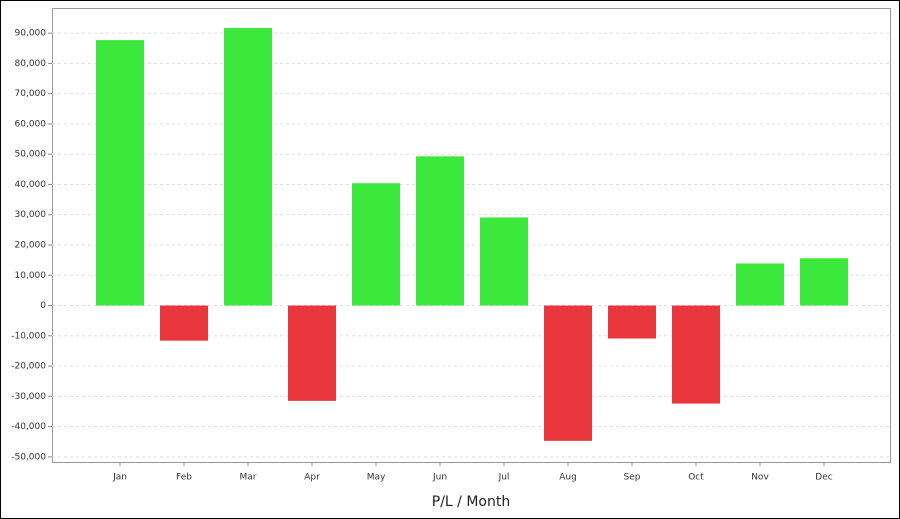 The width and height of the screenshot is (900, 519). What do you see at coordinates (312, 478) in the screenshot?
I see `x-tick-label: Apr` at bounding box center [312, 478].